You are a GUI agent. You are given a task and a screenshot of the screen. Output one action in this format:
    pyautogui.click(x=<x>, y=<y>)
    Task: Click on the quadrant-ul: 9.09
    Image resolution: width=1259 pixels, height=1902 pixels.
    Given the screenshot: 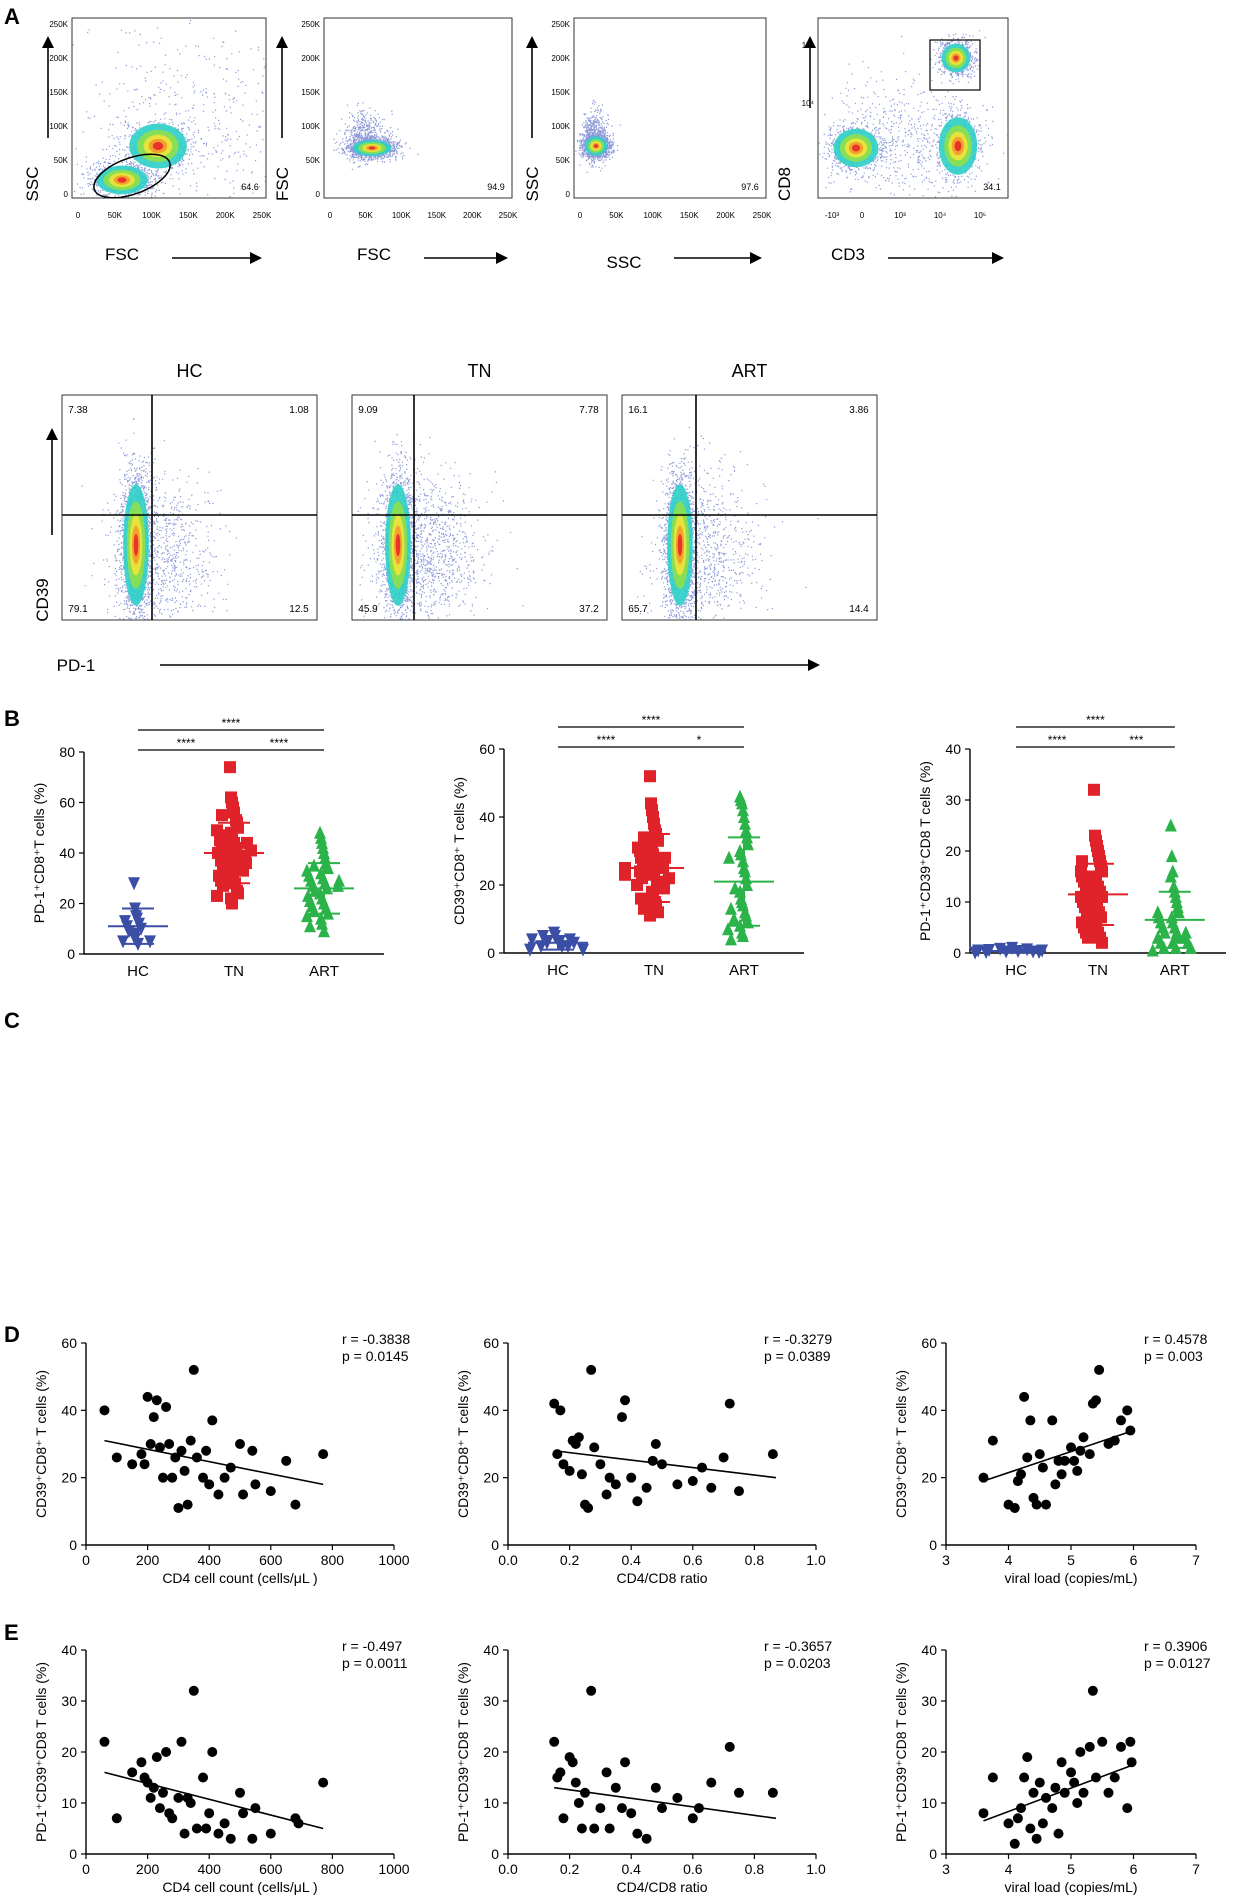 What is the action you would take?
    pyautogui.click(x=368, y=410)
    